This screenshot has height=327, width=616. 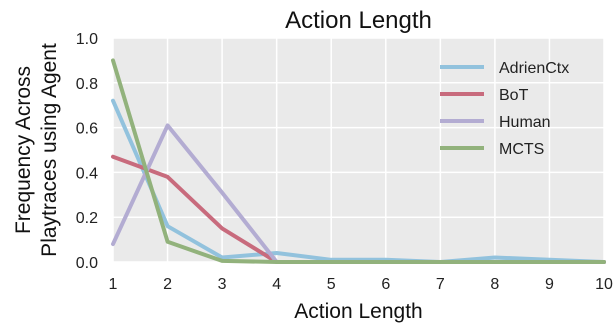 What do you see at coordinates (276, 284) in the screenshot?
I see `x-tick-label: 4` at bounding box center [276, 284].